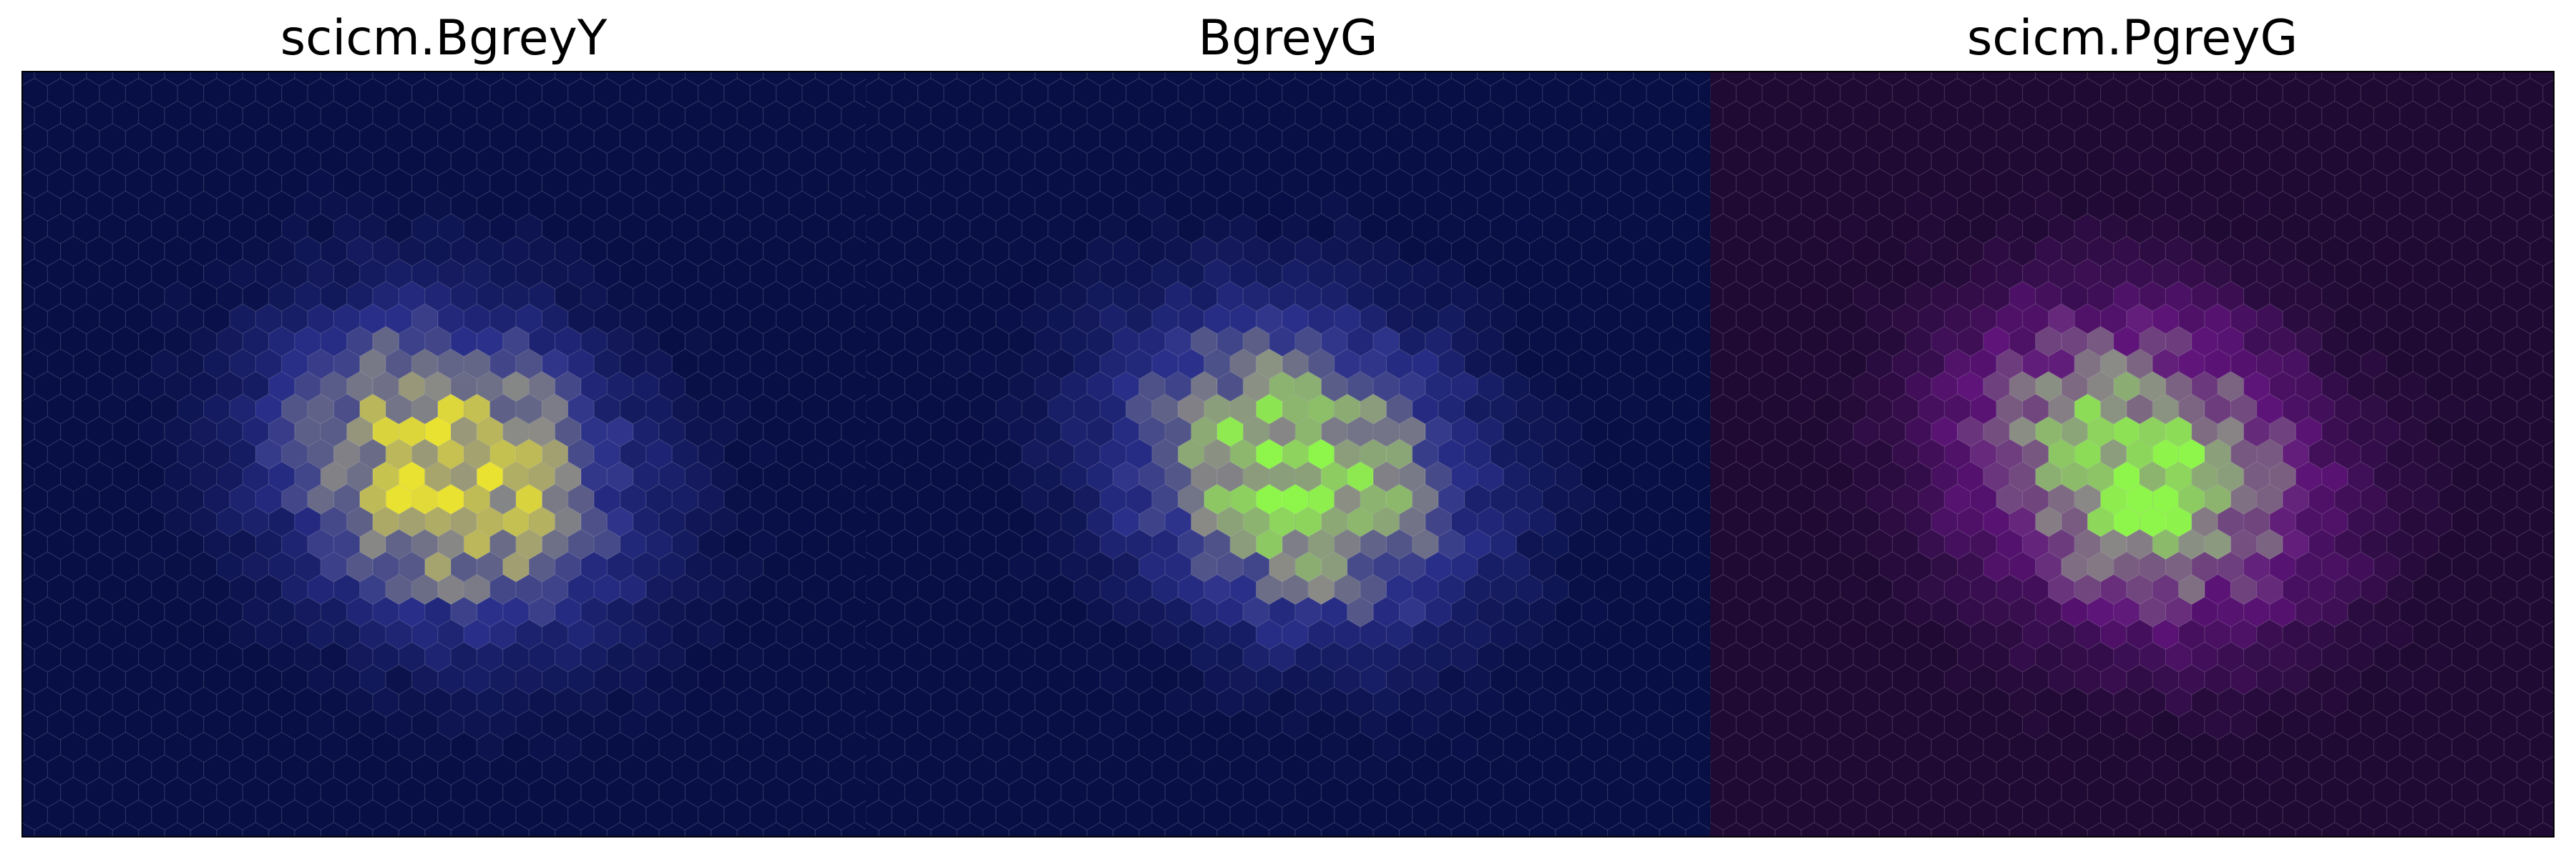 This screenshot has height=859, width=2576. I want to click on panel-title-1: scicm.BgreyY, so click(444, 38).